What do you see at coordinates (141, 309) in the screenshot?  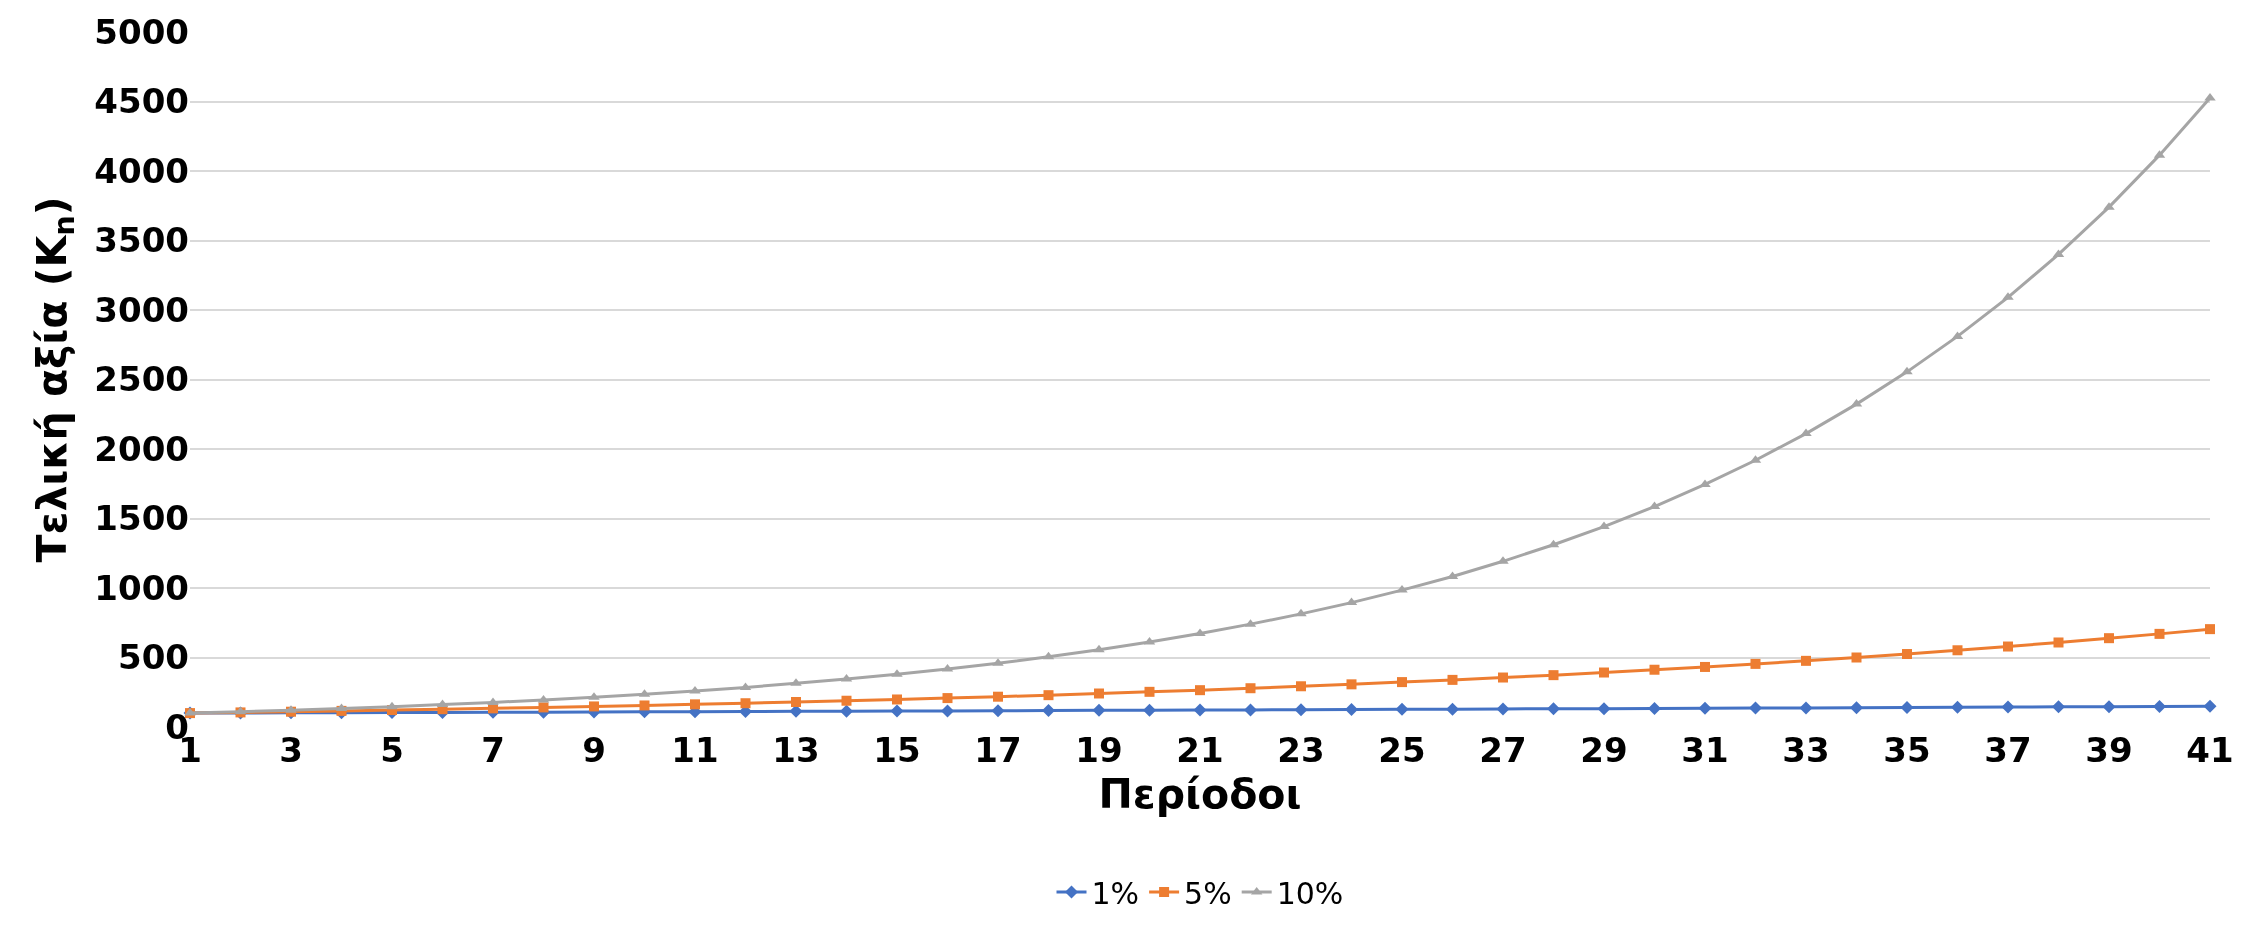 I see `y-tick-label: 3000` at bounding box center [141, 309].